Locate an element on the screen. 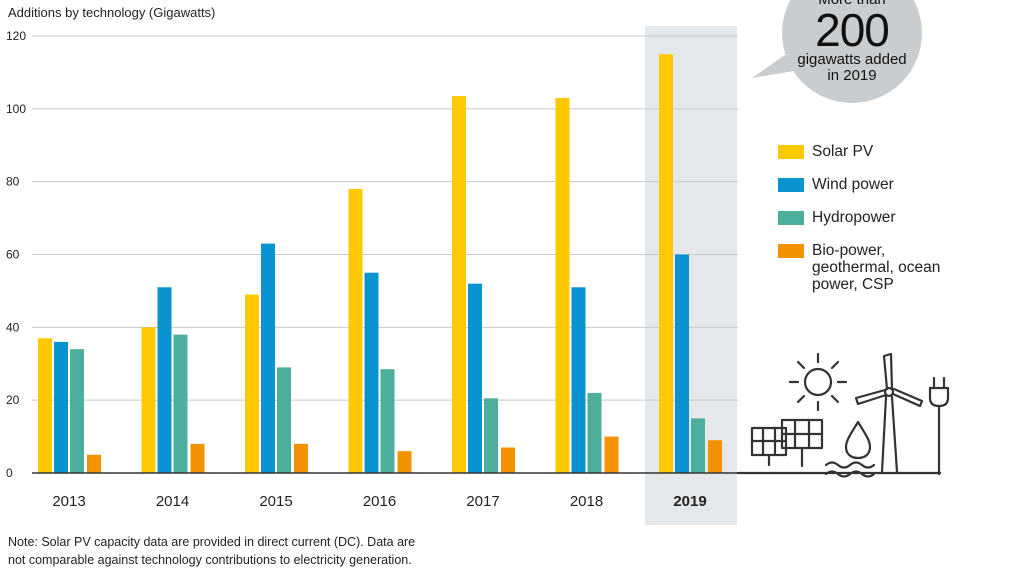 The width and height of the screenshot is (1024, 576). legend-label-hydro: Hydropower is located at coordinates (854, 217).